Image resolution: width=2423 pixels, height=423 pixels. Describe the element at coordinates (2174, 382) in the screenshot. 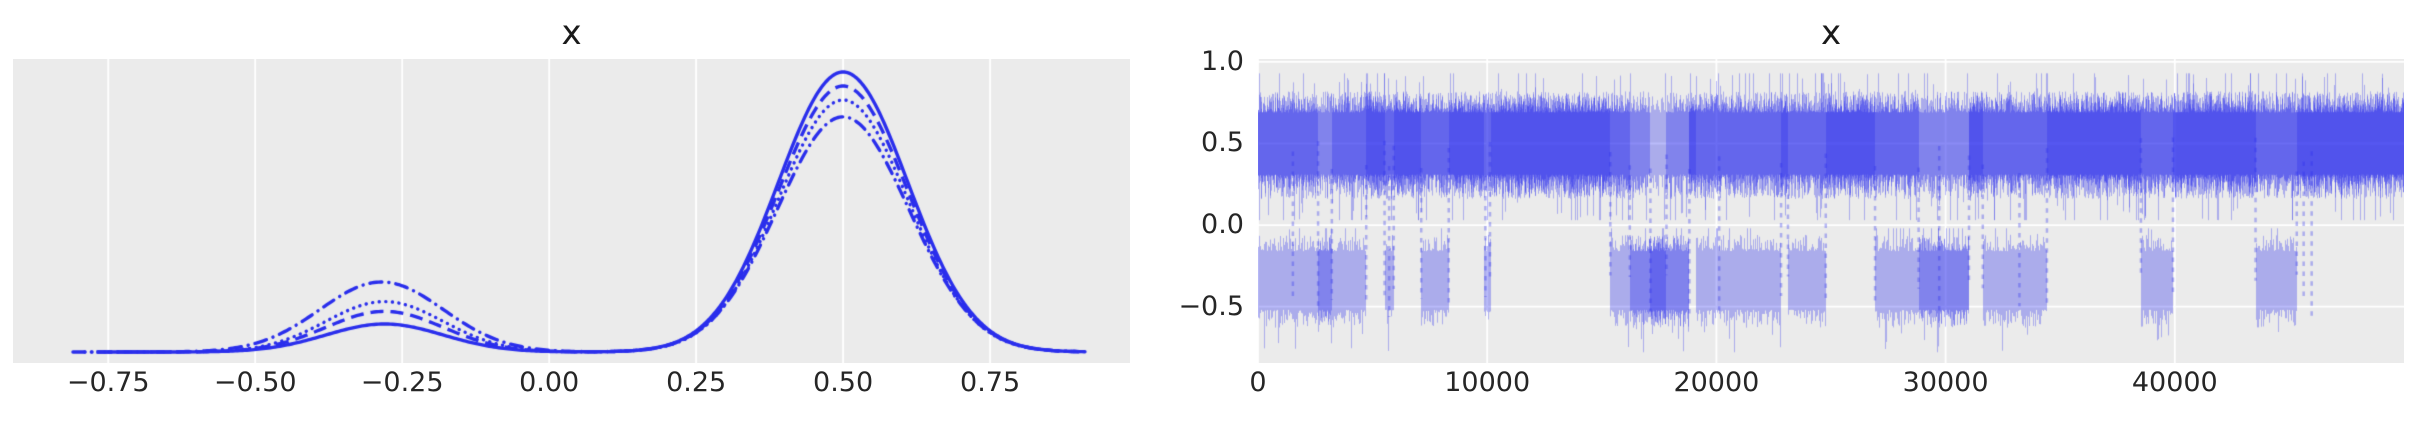

I see `x-tick-label: 40000` at that location.